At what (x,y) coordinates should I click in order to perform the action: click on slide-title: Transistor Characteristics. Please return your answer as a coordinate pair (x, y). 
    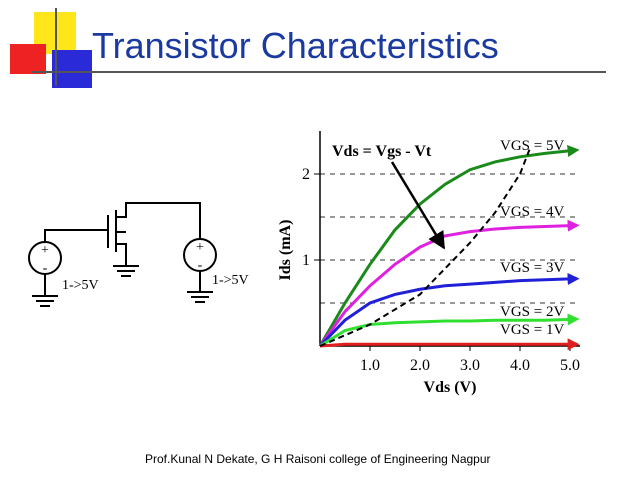
    Looking at the image, I should click on (295, 45).